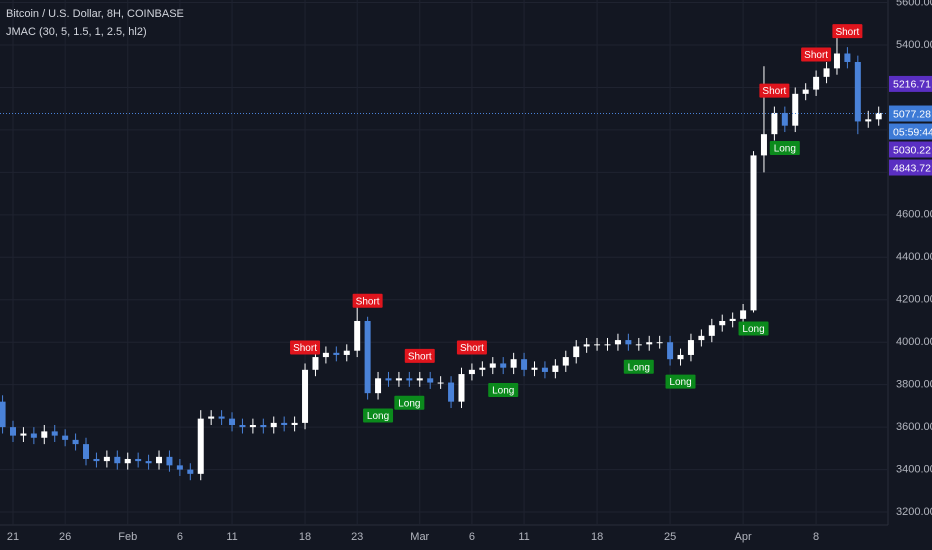  Describe the element at coordinates (13, 537) in the screenshot. I see `x-tick-label: 21` at that location.